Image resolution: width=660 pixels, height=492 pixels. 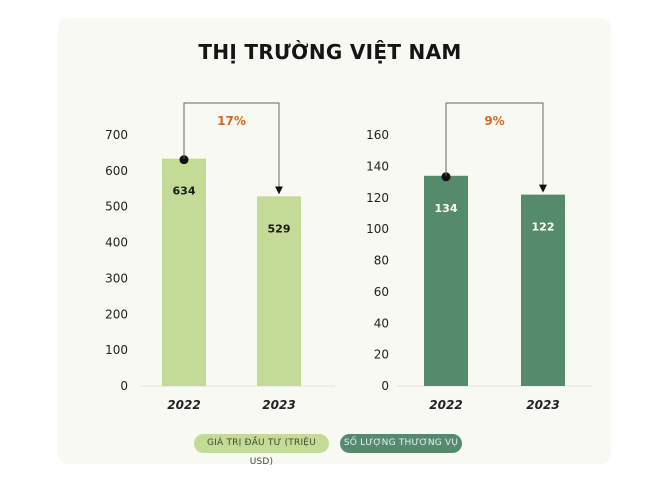 I want to click on data-label-2022: 134, so click(x=446, y=208).